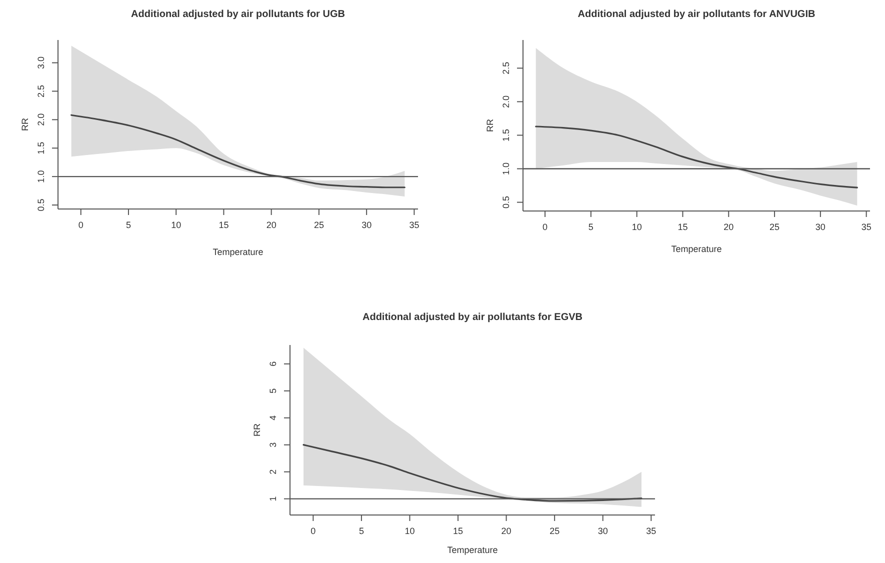 This screenshot has height=563, width=885. What do you see at coordinates (238, 14) in the screenshot?
I see `chart-title: Additional adjusted by air pollutants for UGB` at bounding box center [238, 14].